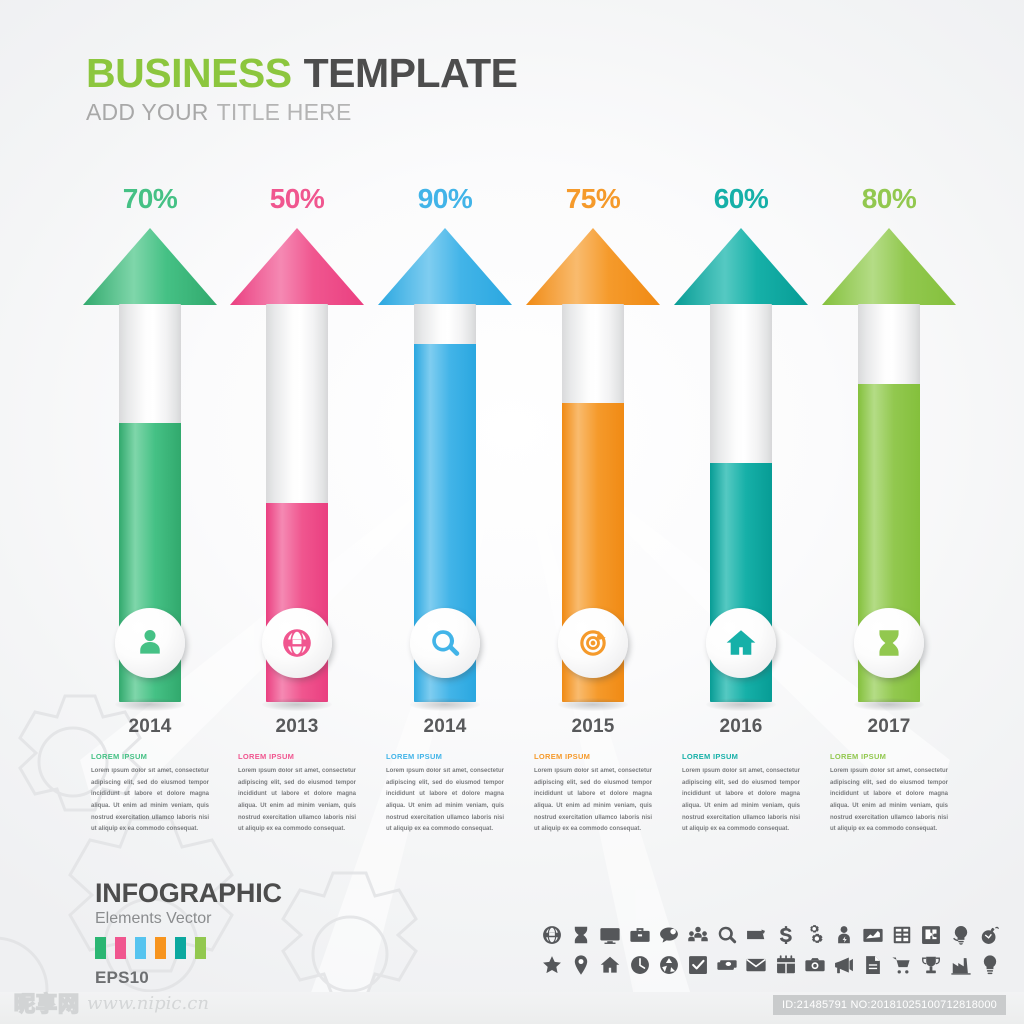 The image size is (1024, 1024). Describe the element at coordinates (889, 643) in the screenshot. I see `badge-hourglass-icon` at that location.